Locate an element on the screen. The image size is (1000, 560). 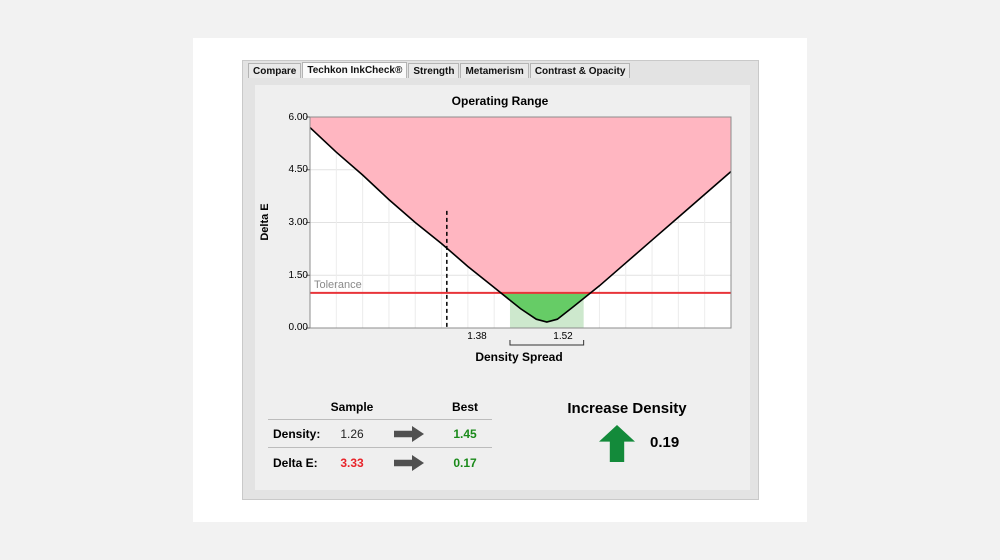
spread-bracket is located at coordinates (547, 343).